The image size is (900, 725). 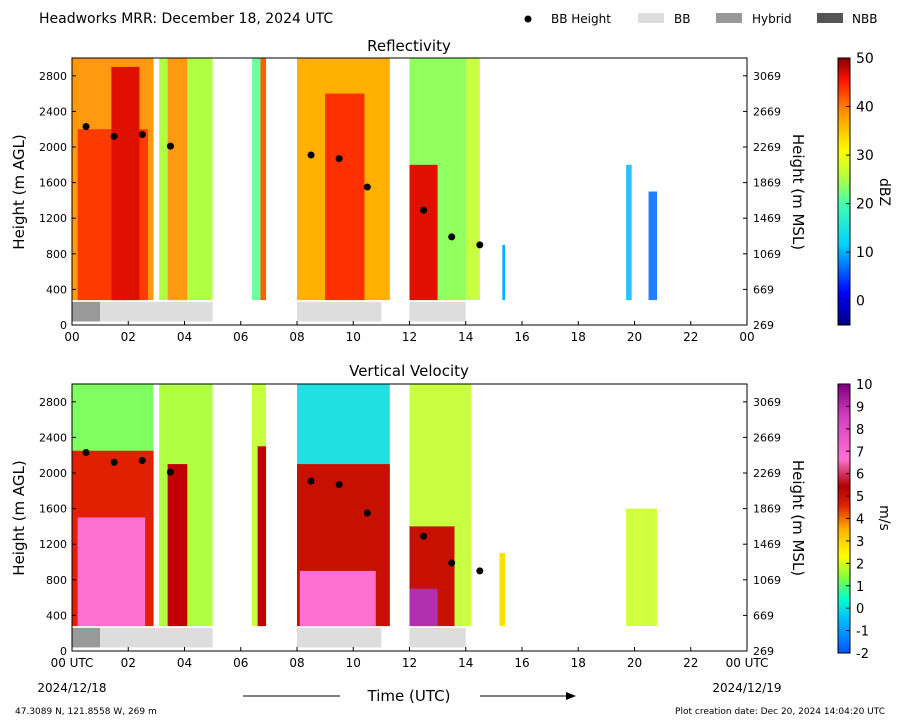 I want to click on legend-bb-label: BB, so click(x=682, y=19).